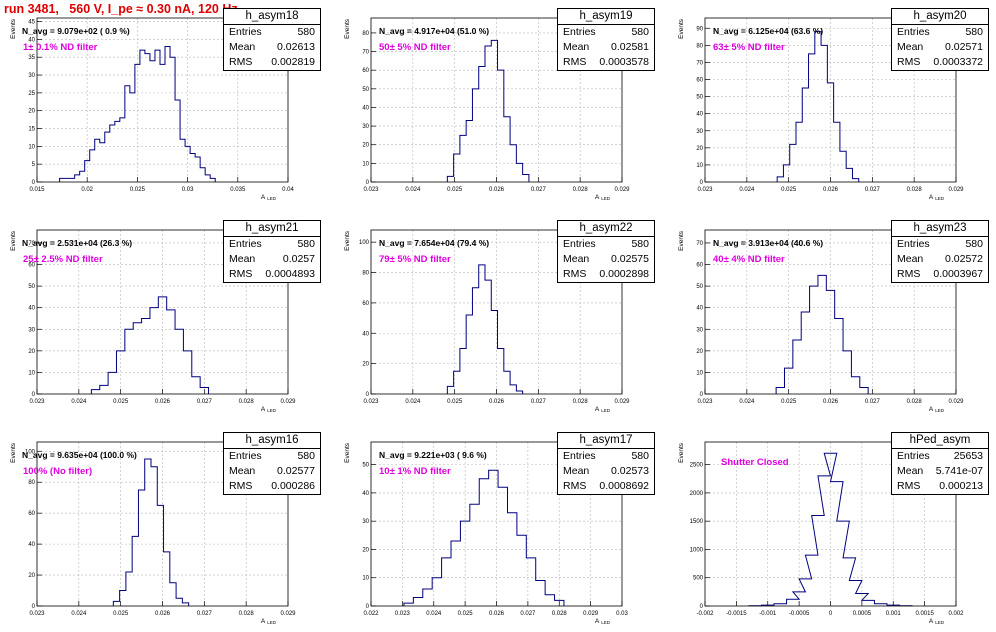  Describe the element at coordinates (940, 486) in the screenshot. I see `stat-row-rms: RMS 0.000213` at that location.